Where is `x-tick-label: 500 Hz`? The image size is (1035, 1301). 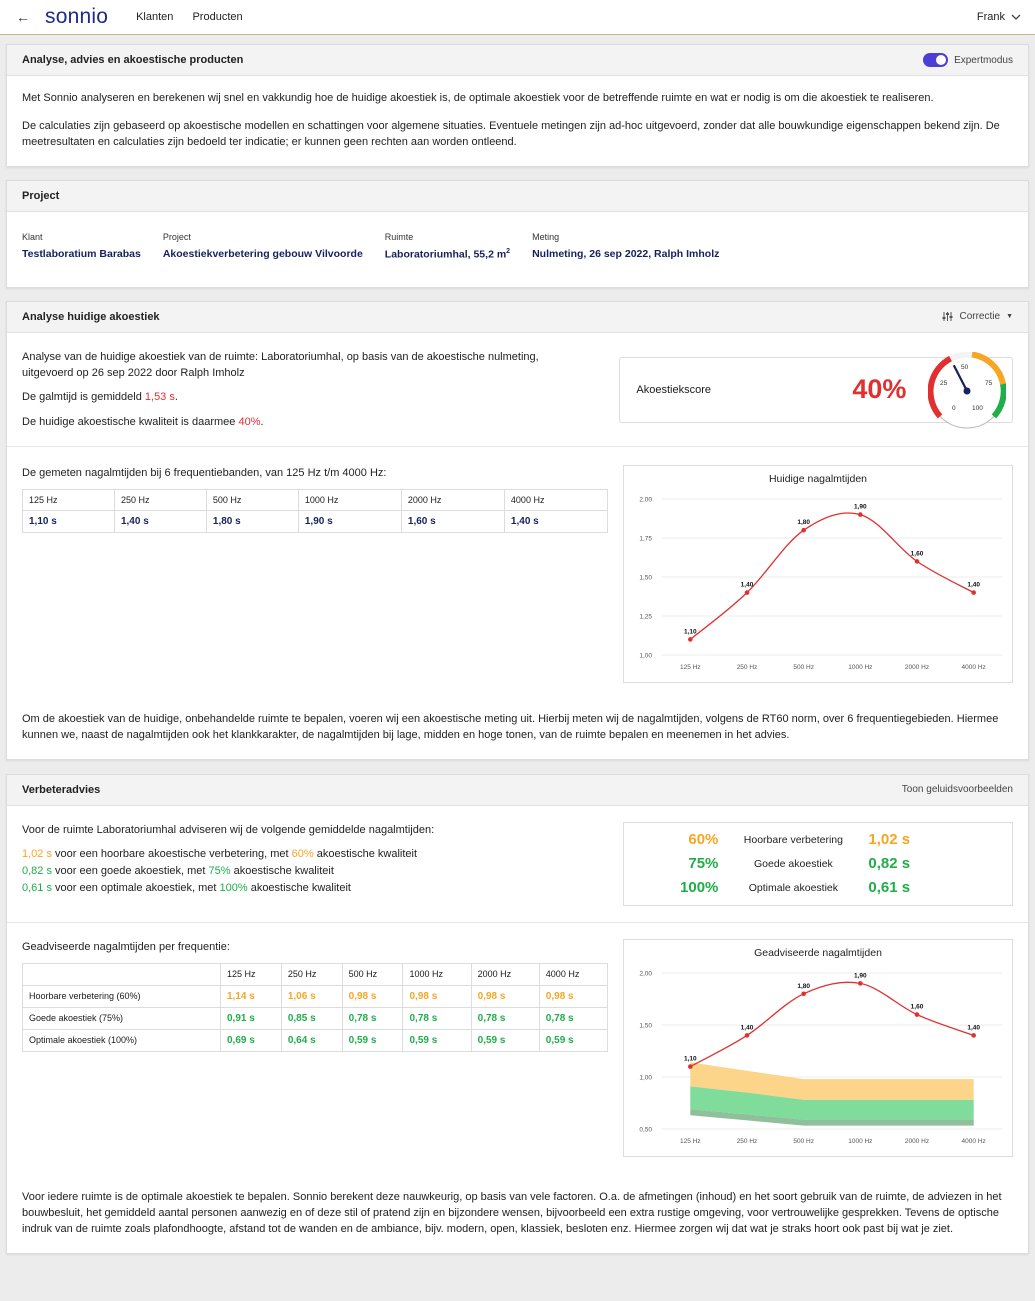 x-tick-label: 500 Hz is located at coordinates (803, 1141).